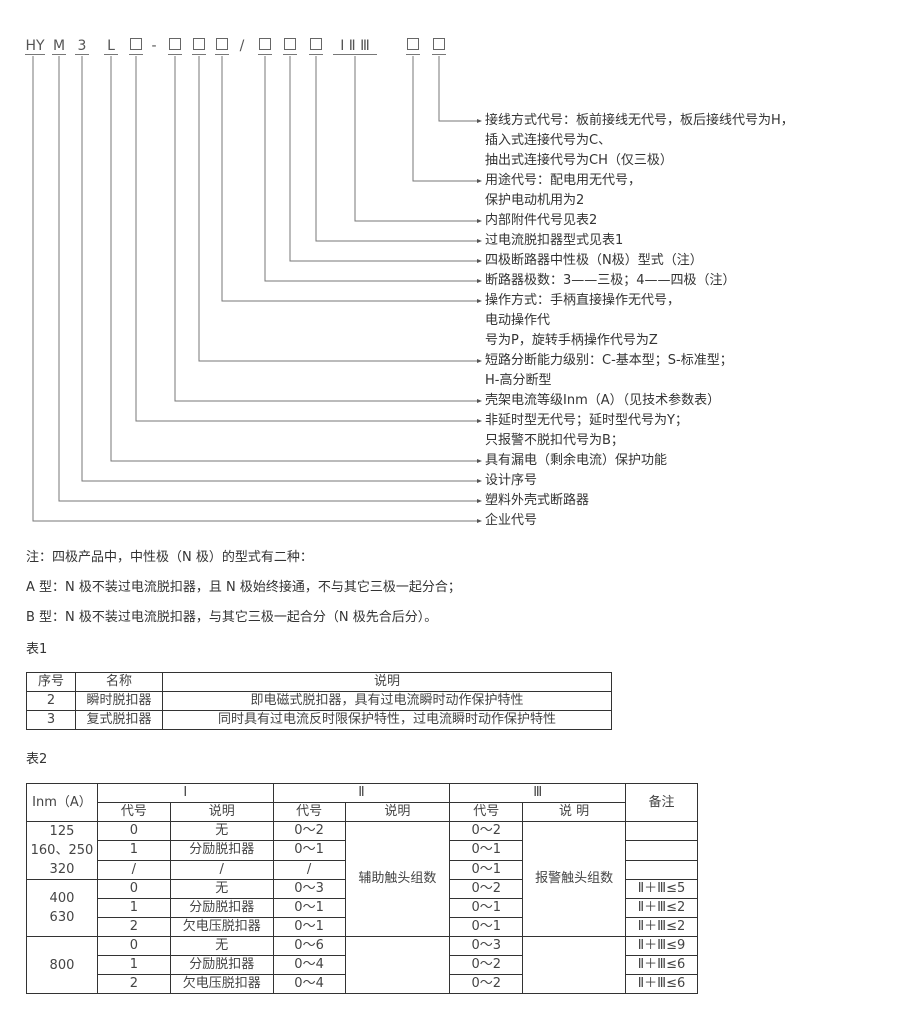  What do you see at coordinates (609, 360) in the screenshot?
I see `code-description: 短路分断能力级别：C-基本型；S-标准型；` at bounding box center [609, 360].